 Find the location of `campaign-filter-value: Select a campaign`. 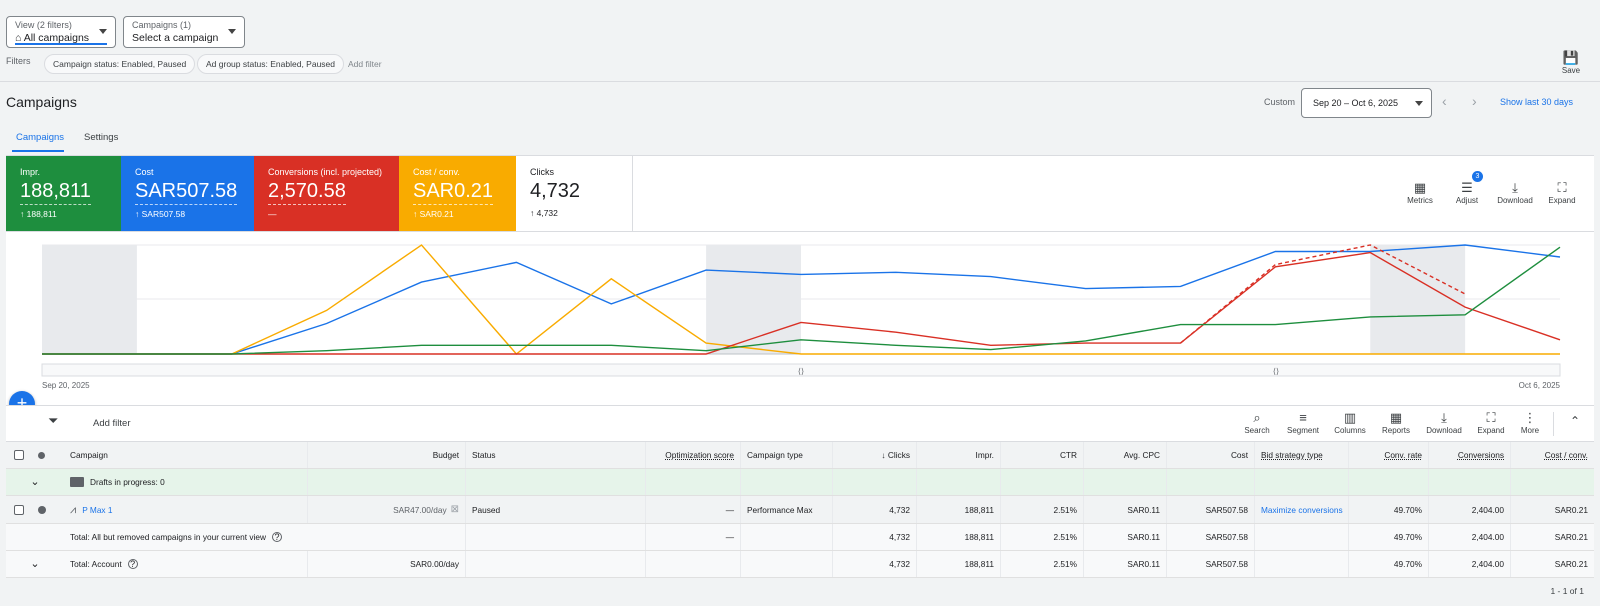

campaign-filter-value: Select a campaign is located at coordinates (175, 38).